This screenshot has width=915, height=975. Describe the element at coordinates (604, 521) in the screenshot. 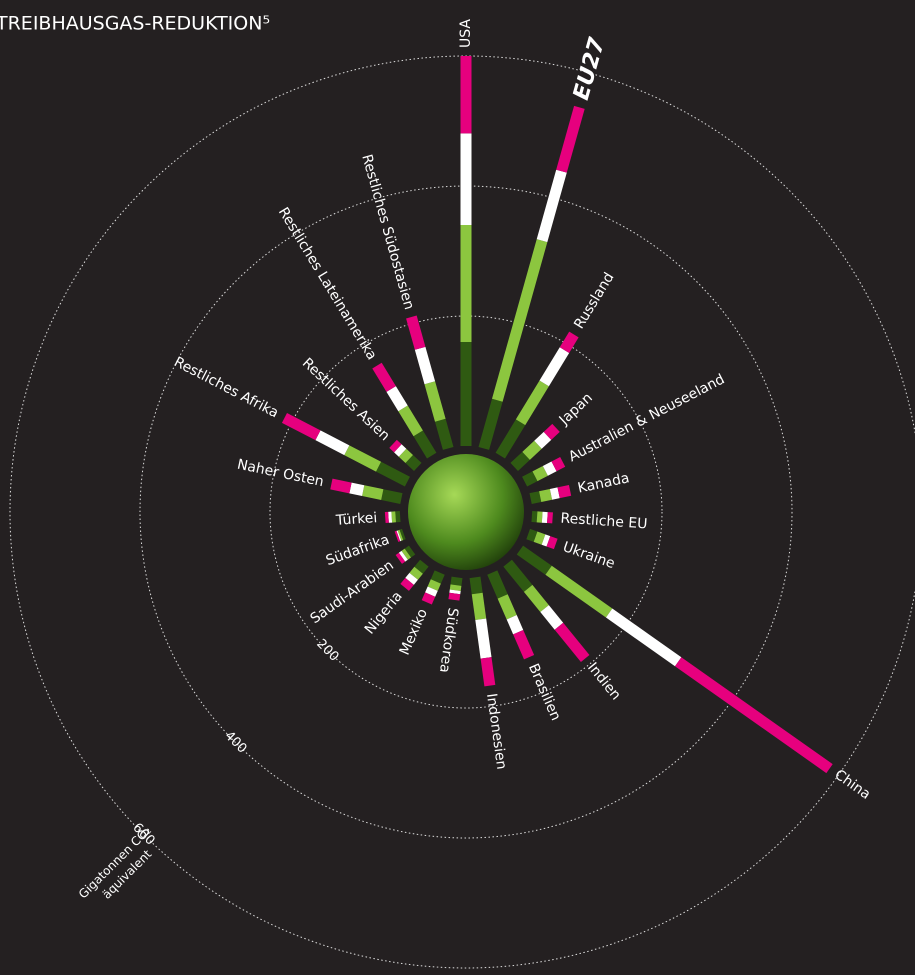

I see `category-label: Restliche EU` at that location.